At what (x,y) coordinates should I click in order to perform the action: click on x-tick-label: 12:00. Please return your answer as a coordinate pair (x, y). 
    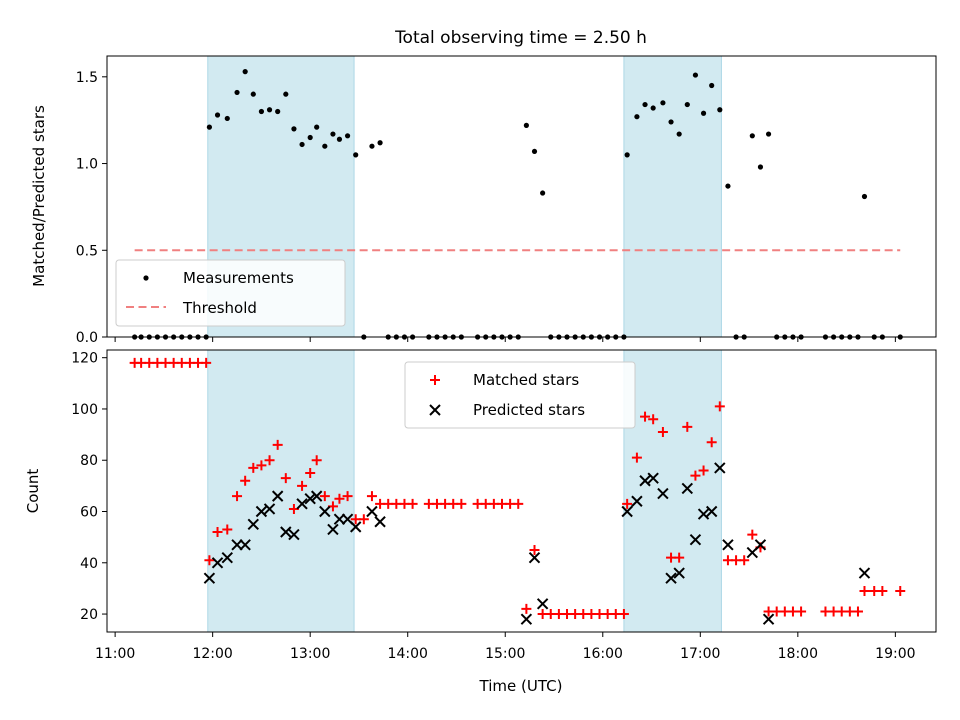
    Looking at the image, I should click on (212, 654).